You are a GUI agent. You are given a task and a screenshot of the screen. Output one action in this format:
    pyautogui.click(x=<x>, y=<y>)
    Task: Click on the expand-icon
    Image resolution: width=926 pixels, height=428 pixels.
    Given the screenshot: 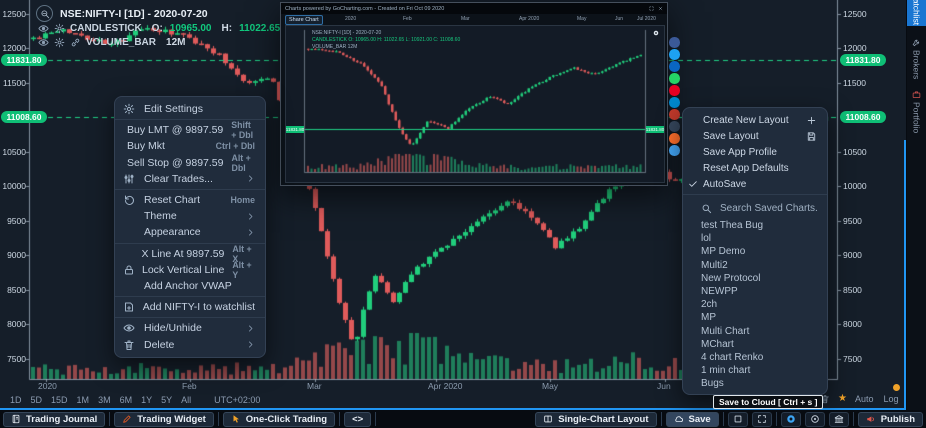 What is the action you would take?
    pyautogui.click(x=651, y=8)
    